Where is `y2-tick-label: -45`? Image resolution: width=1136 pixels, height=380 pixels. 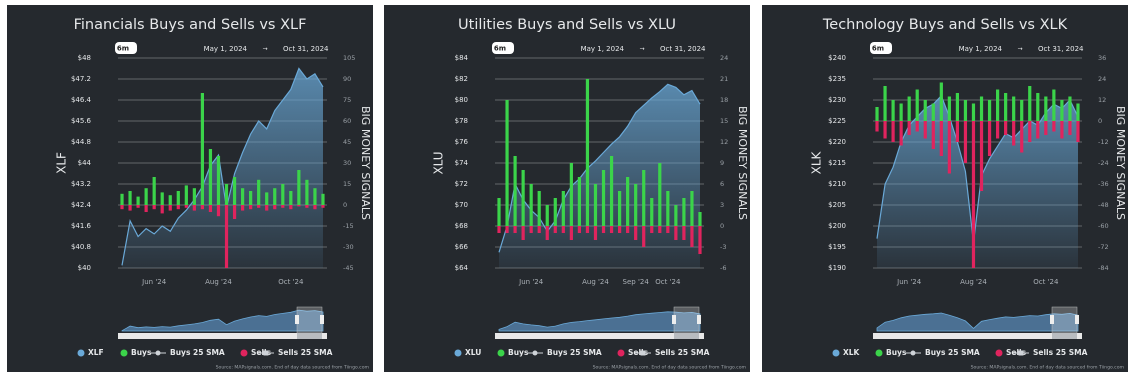
y2-tick-label: -45 is located at coordinates (348, 268).